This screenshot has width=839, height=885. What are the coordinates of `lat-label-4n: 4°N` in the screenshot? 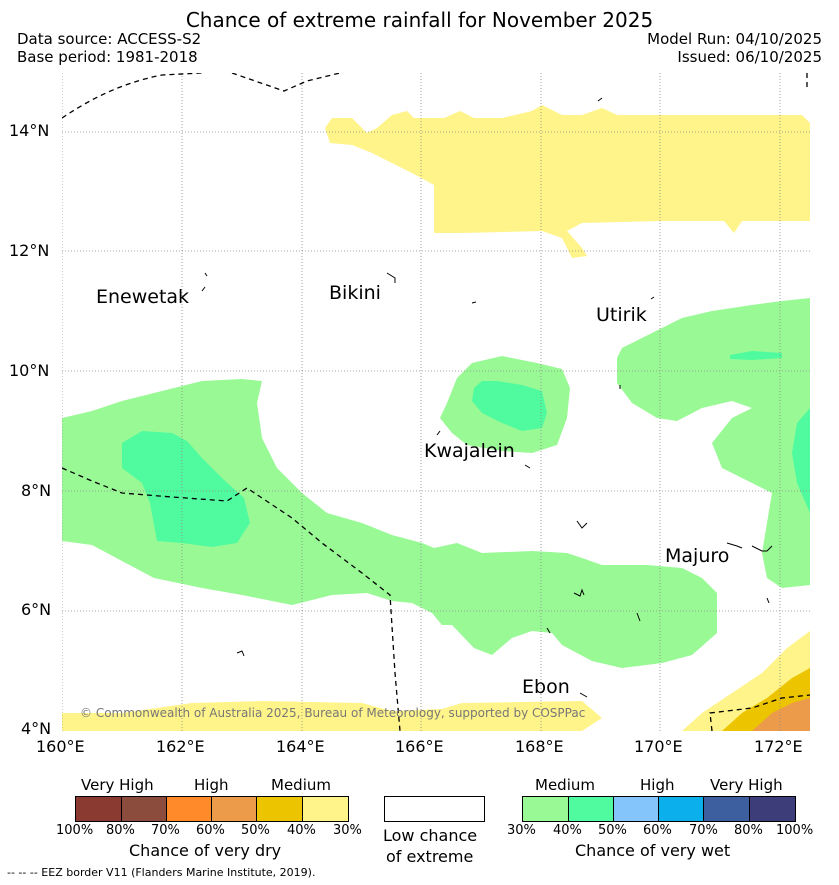 It's located at (36, 728).